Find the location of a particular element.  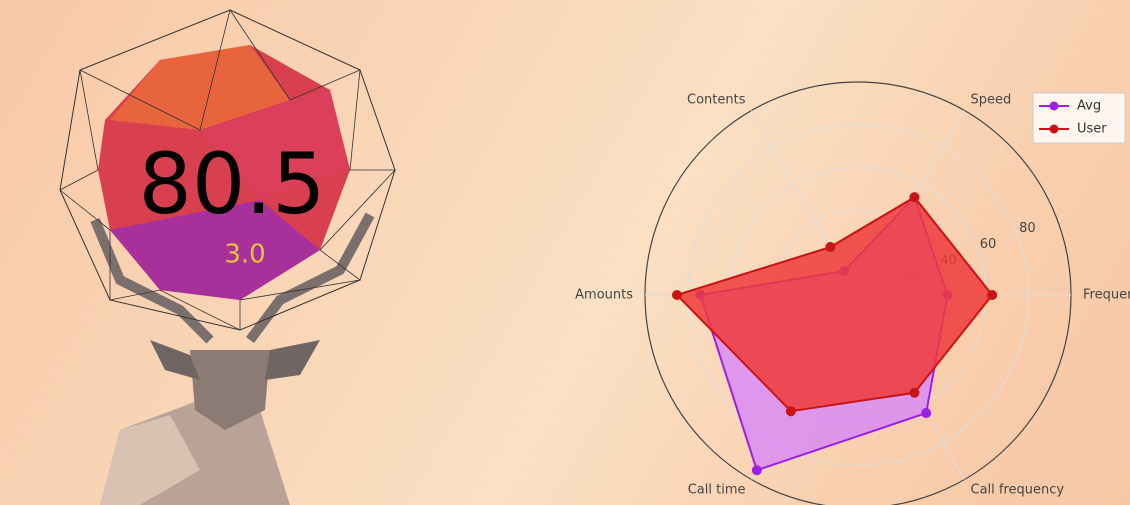

axis-label: Amounts is located at coordinates (604, 295).